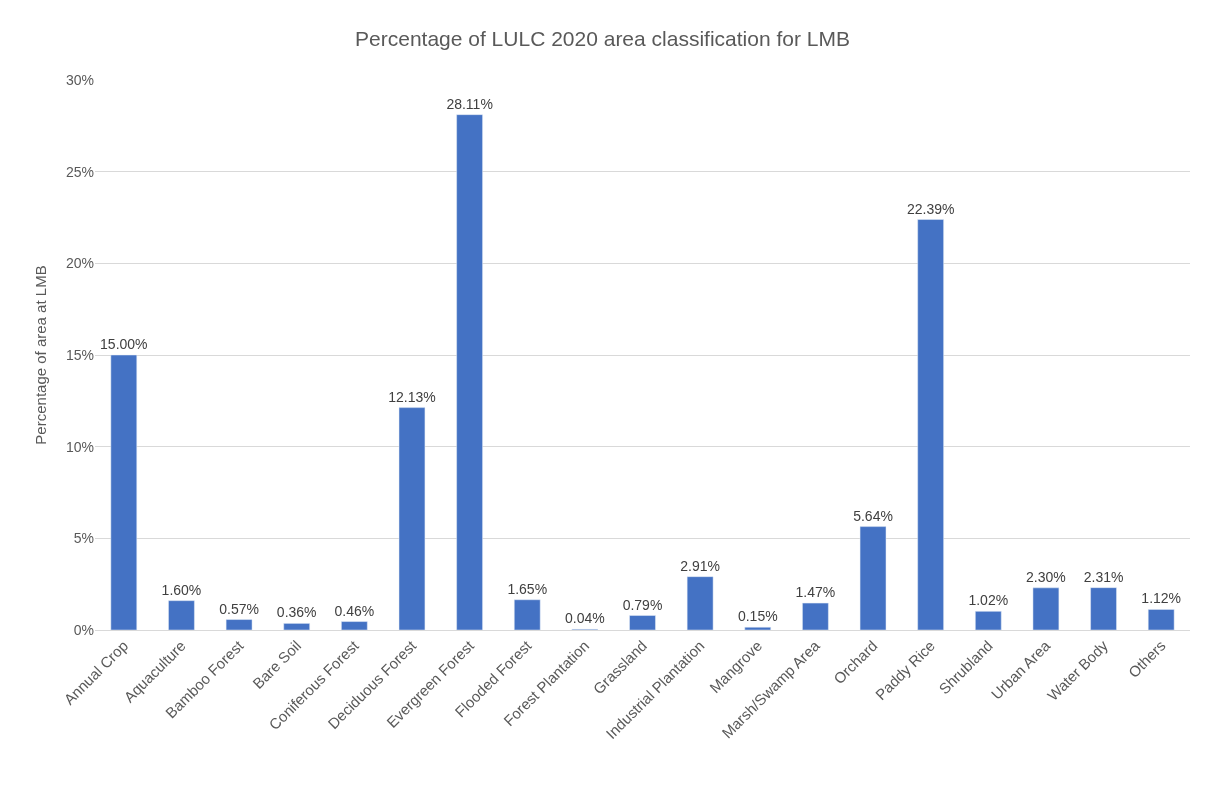  What do you see at coordinates (79, 79) in the screenshot?
I see `y-tick-label: 30%` at bounding box center [79, 79].